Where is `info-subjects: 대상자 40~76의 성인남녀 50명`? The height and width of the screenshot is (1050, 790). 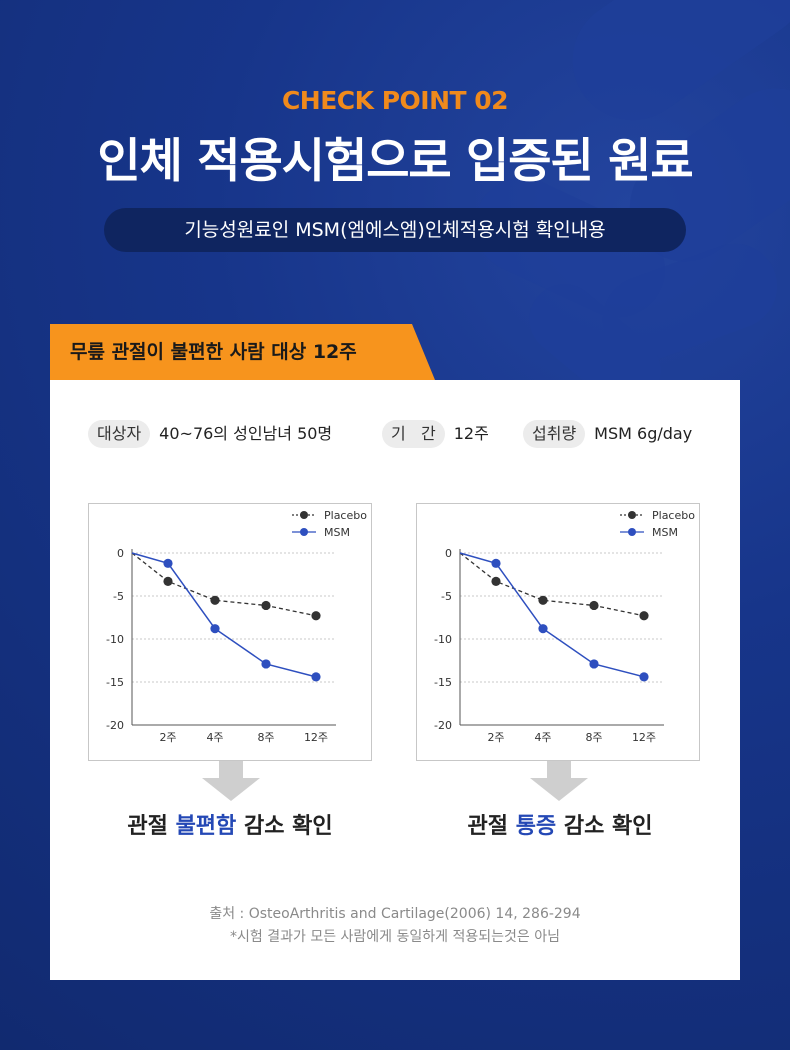
info-subjects: 대상자 40~76의 성인남녀 50명 is located at coordinates (210, 434).